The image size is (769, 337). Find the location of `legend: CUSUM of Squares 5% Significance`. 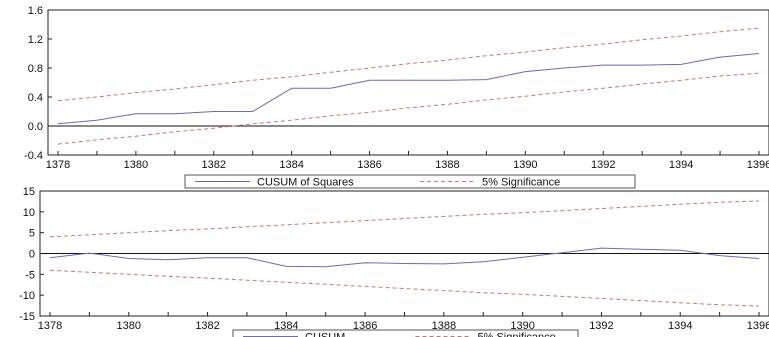

legend: CUSUM of Squares 5% Significance is located at coordinates (410, 181).